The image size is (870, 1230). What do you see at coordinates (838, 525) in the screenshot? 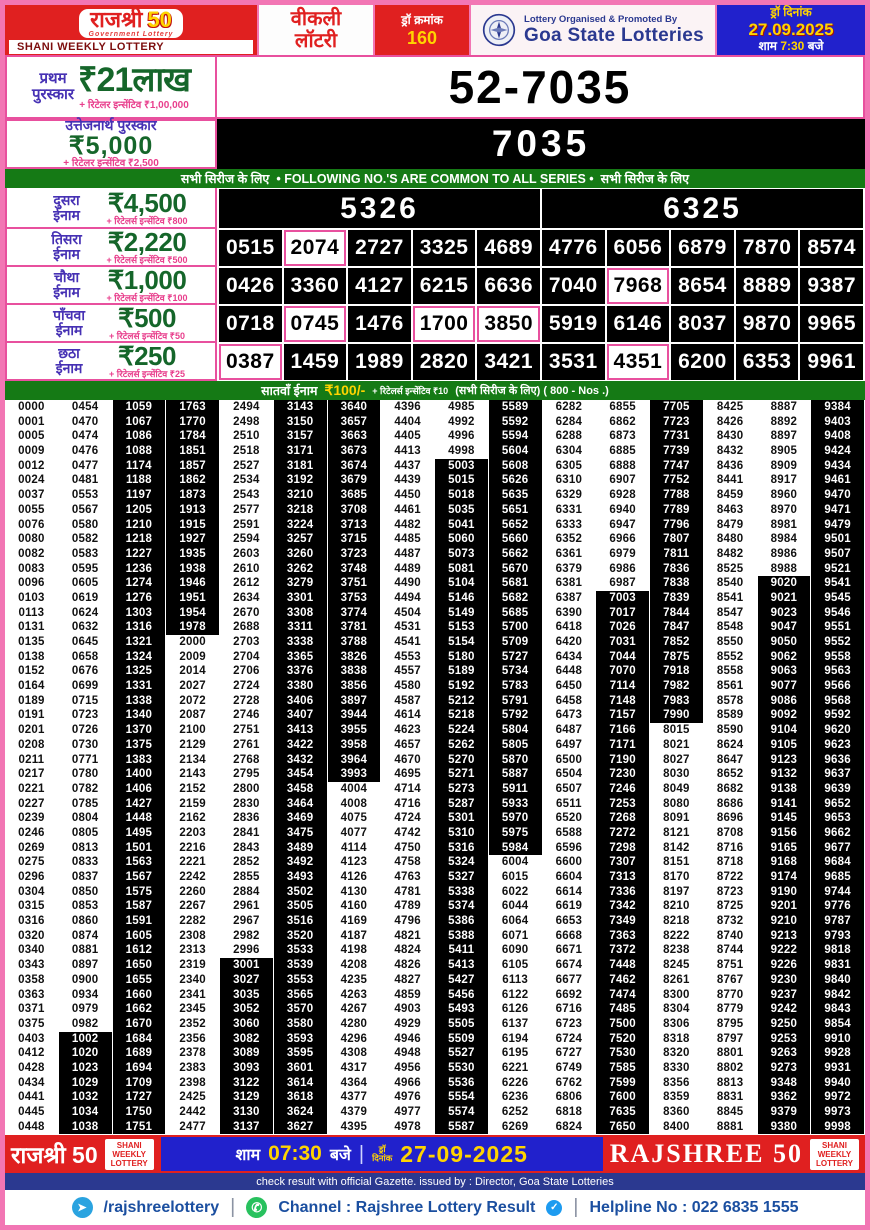
I see `table-number-cell: 9479` at bounding box center [838, 525].